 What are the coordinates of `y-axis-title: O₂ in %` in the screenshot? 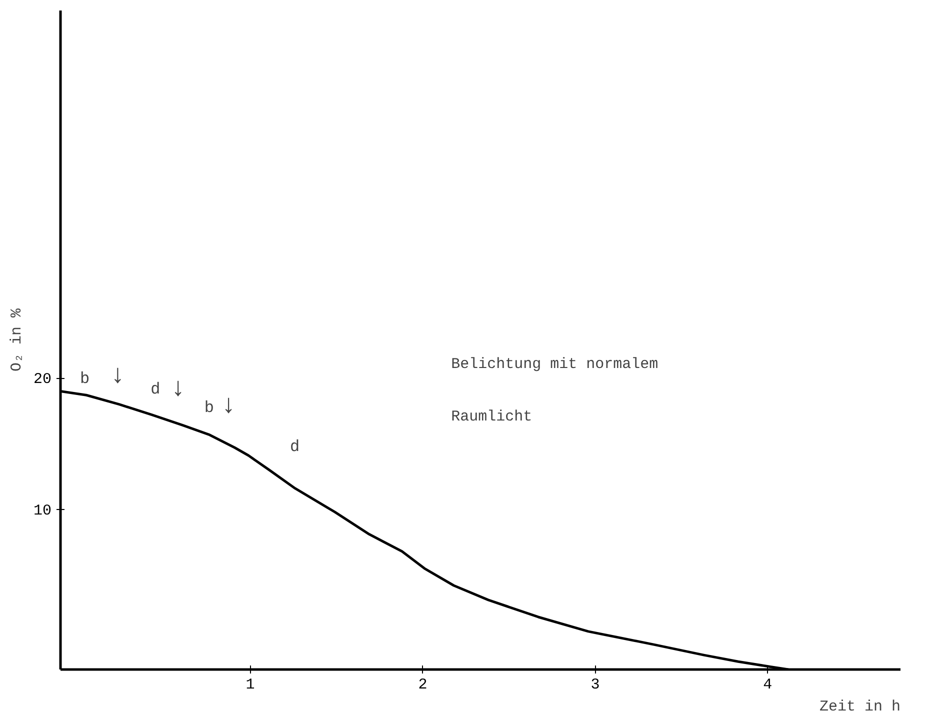 It's located at (17, 339).